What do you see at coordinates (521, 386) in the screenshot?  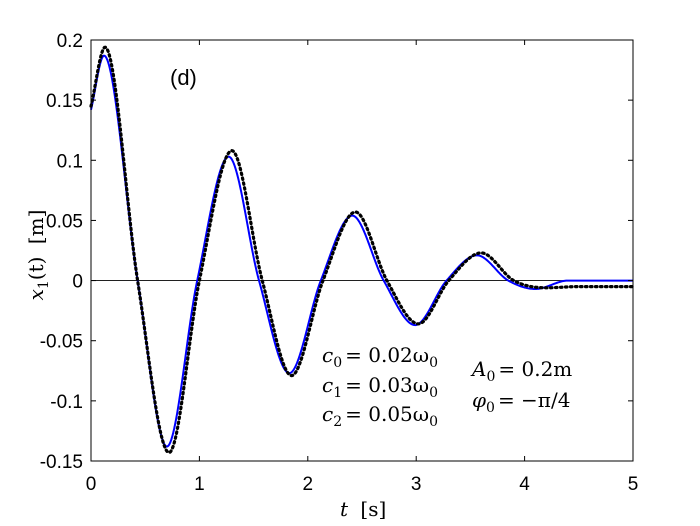 I see `params-right: A0 = 0.2m φ0 = −π/4` at bounding box center [521, 386].